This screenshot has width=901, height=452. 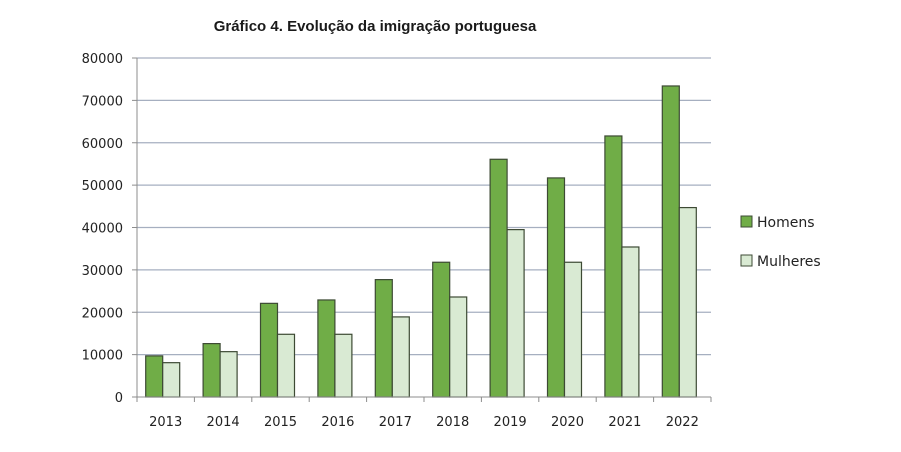 What do you see at coordinates (400, 357) in the screenshot?
I see `bar-mulheres-2017` at bounding box center [400, 357].